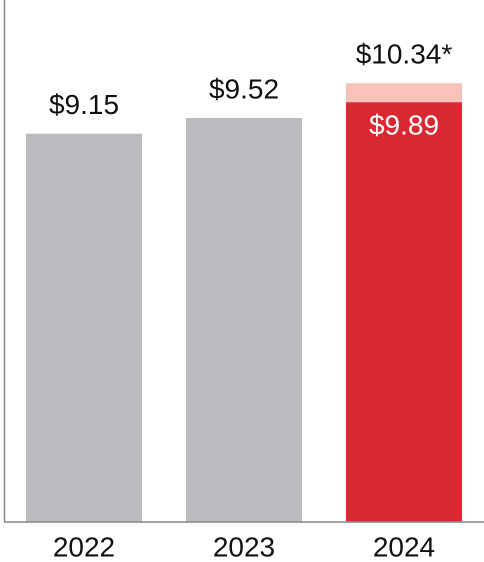 Image resolution: width=484 pixels, height=562 pixels. What do you see at coordinates (244, 88) in the screenshot?
I see `value-label: $9.52` at bounding box center [244, 88].